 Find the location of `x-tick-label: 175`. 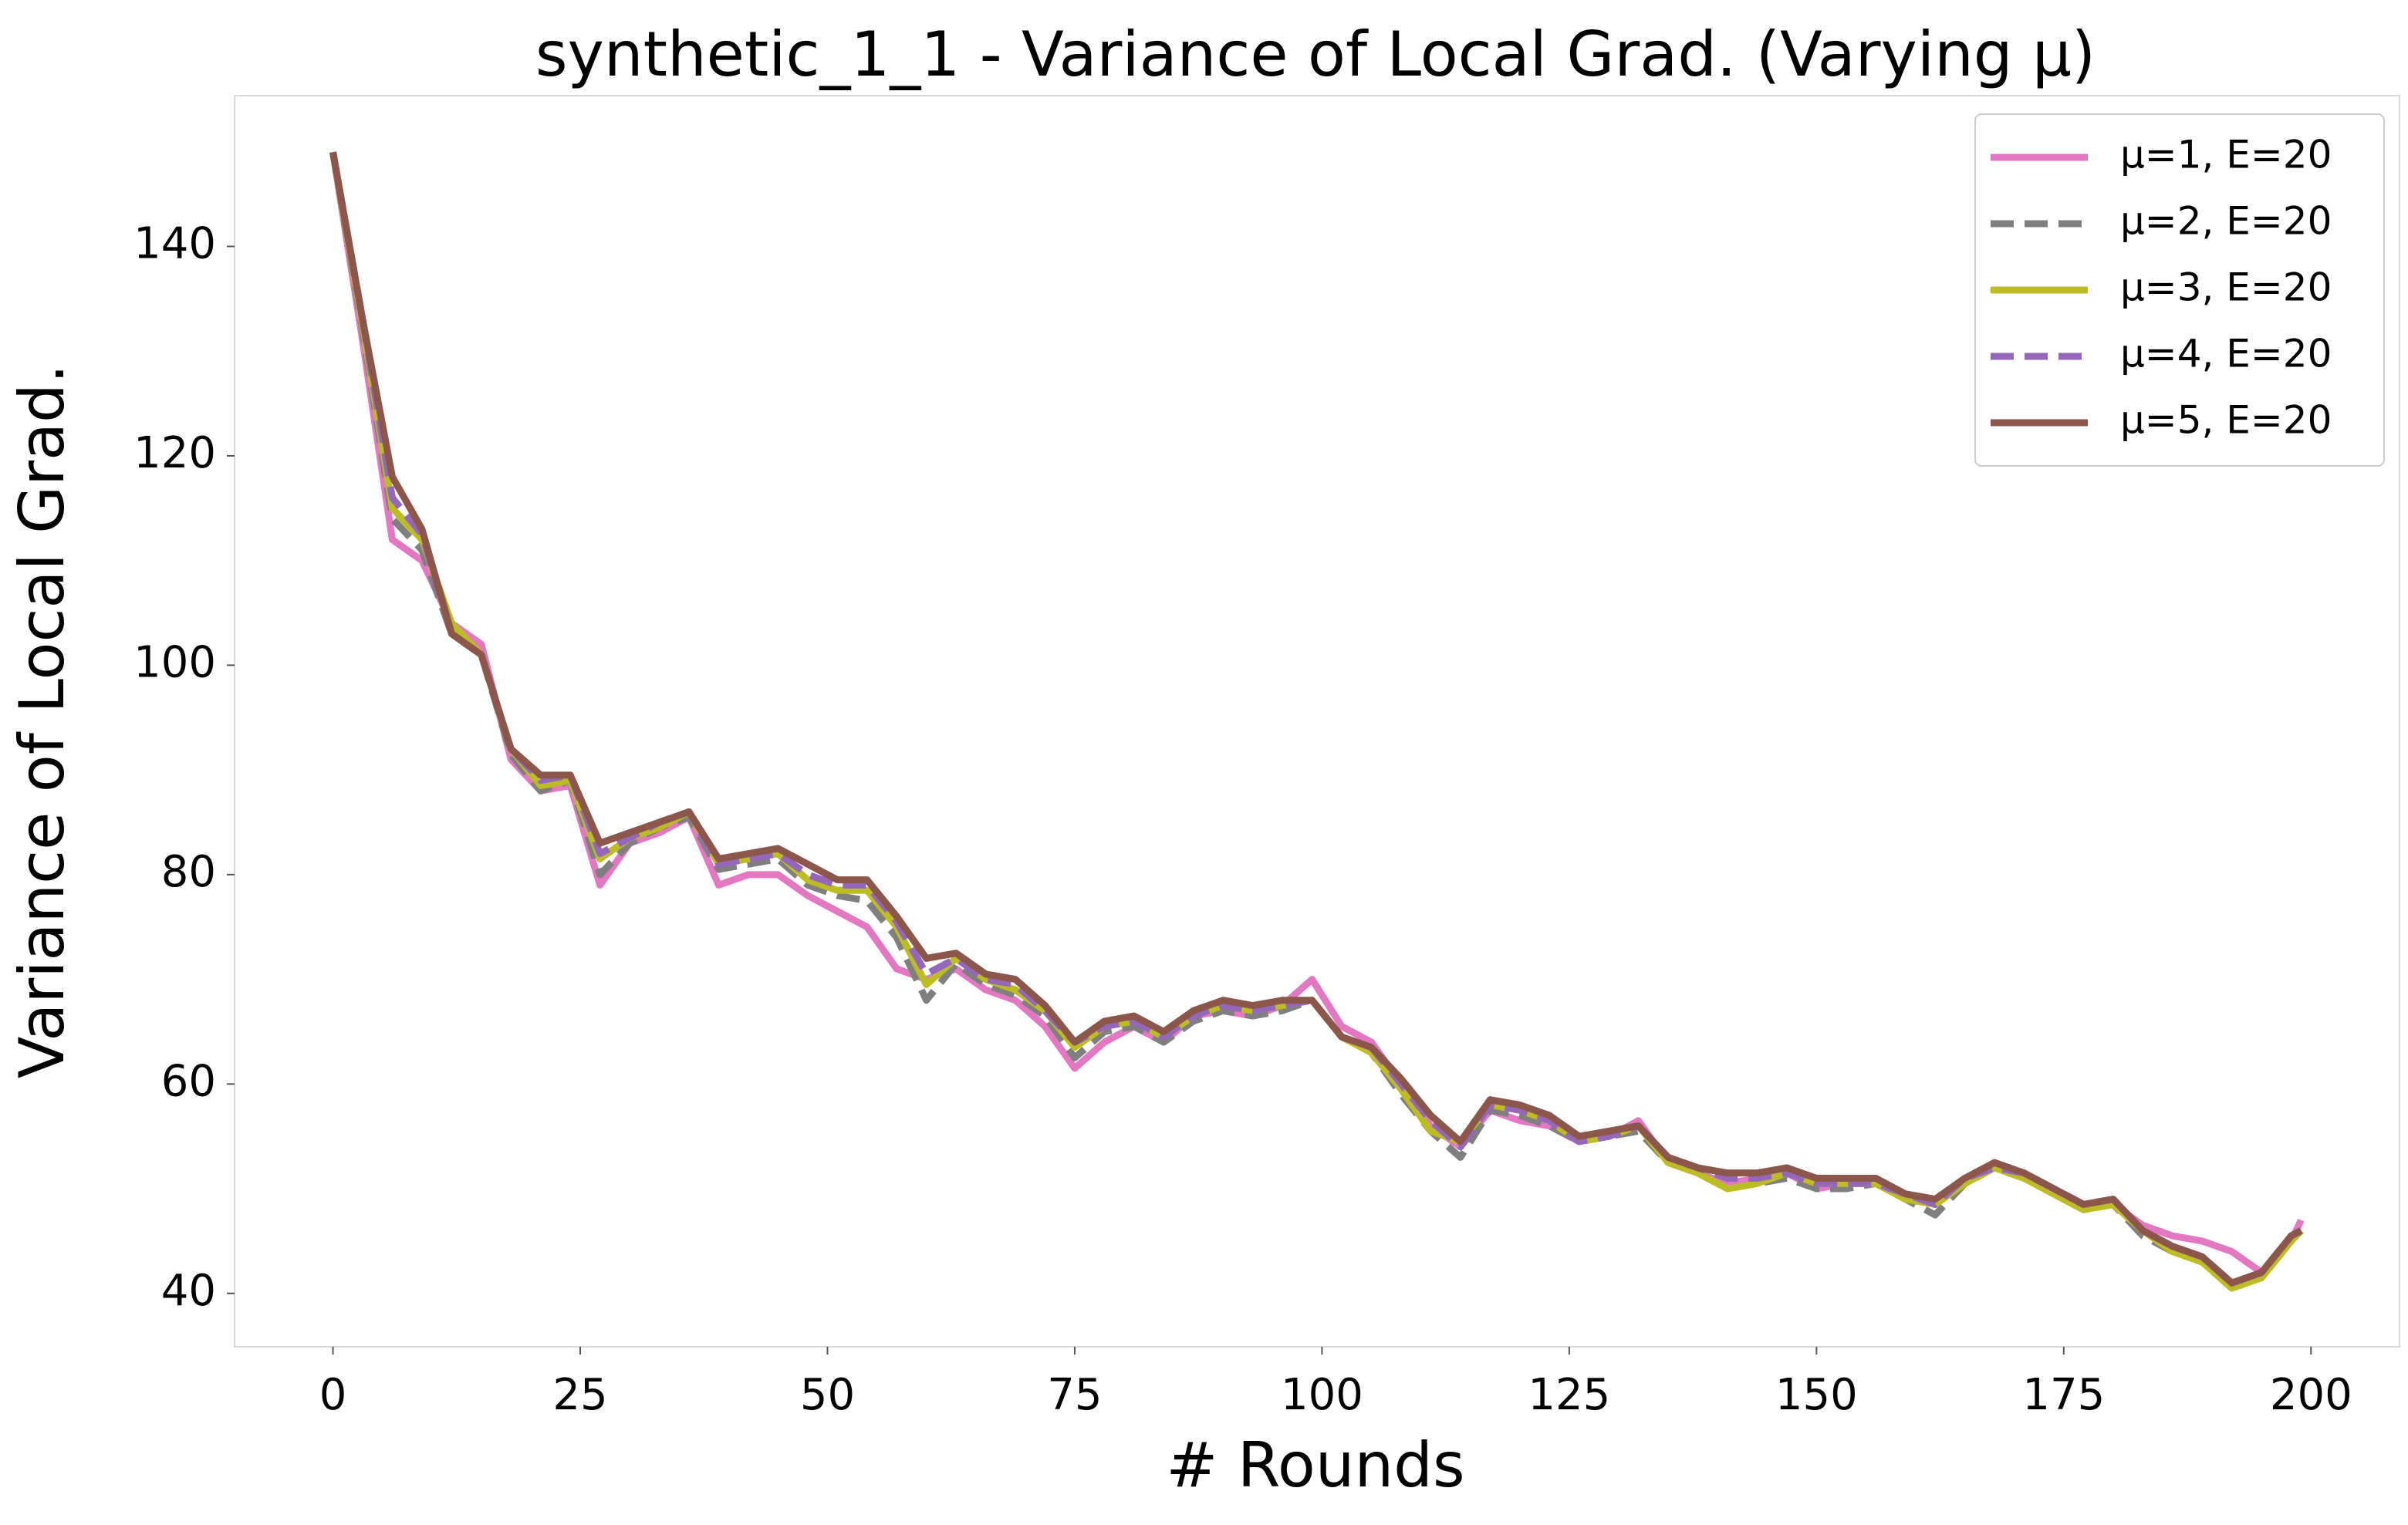

x-tick-label: 175 is located at coordinates (2063, 1395).